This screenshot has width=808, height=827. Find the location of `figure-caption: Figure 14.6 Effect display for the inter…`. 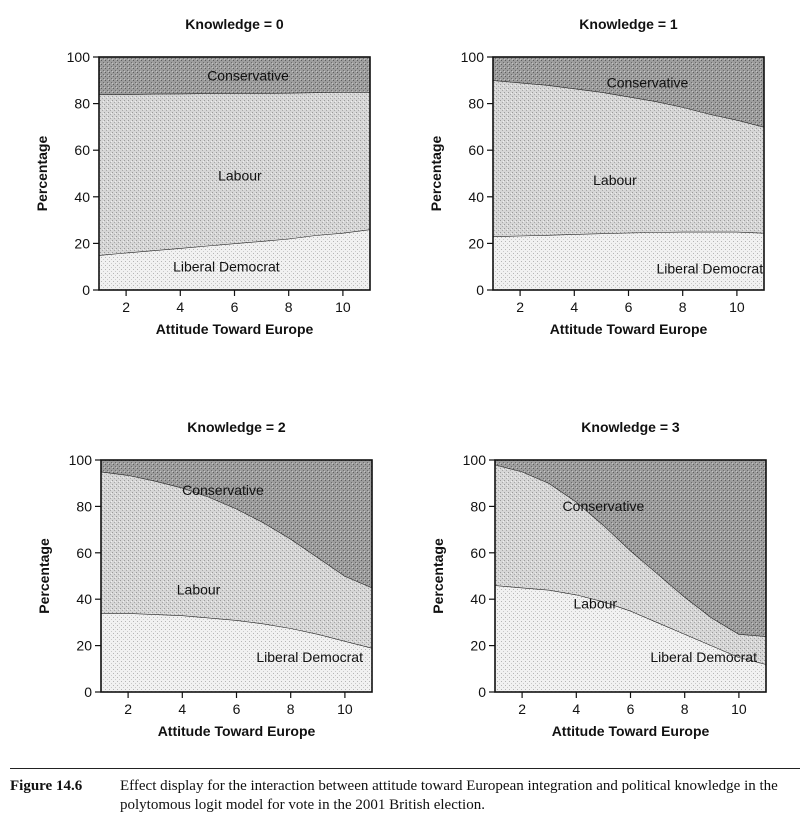

figure-caption: Figure 14.6 Effect display for the inter… is located at coordinates (405, 791).